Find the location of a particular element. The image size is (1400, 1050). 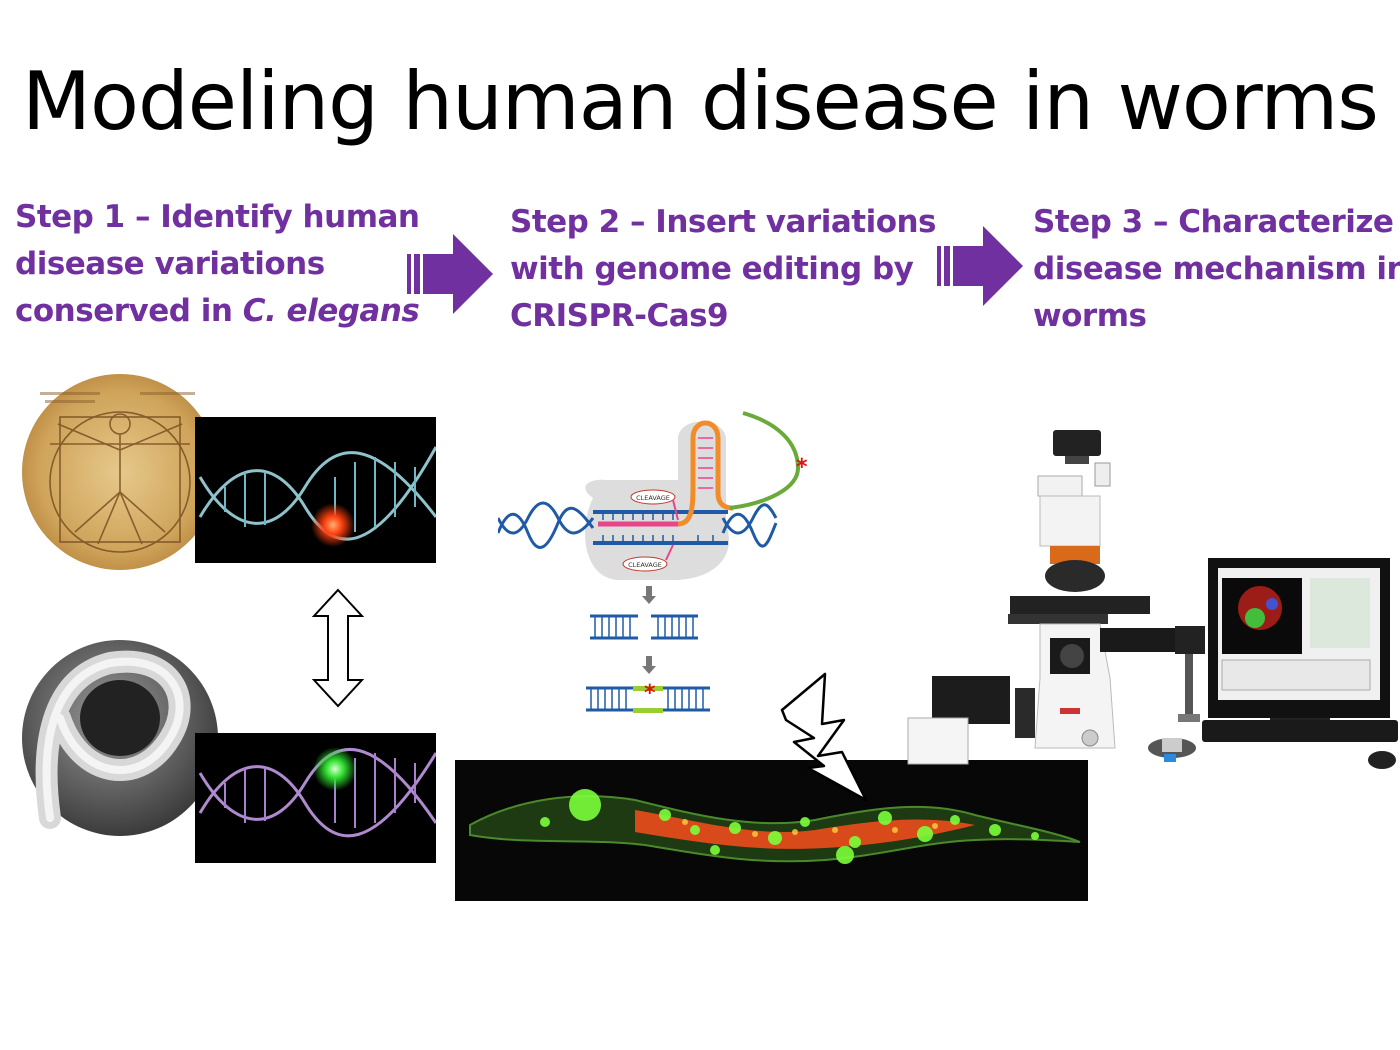

step-1-line-2: disease variations is located at coordinates (170, 264).